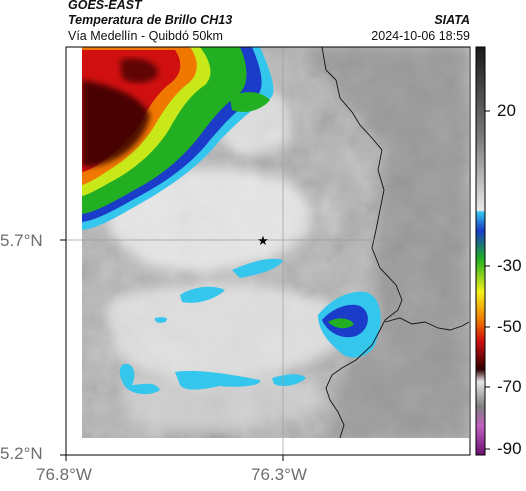 This screenshot has width=526, height=491. Describe the element at coordinates (279, 474) in the screenshot. I see `lon-tick-label: 76.3°W` at that location.